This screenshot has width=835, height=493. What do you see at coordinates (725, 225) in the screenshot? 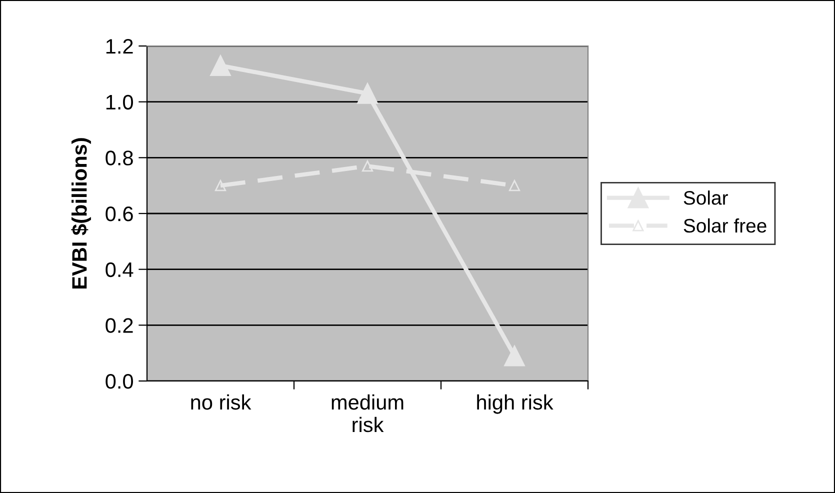
I see `legend-label: Solar free` at bounding box center [725, 225].